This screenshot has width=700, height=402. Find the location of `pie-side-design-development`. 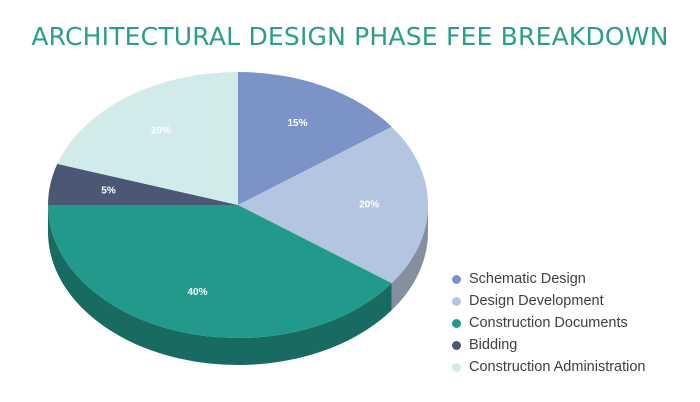

pie-side-design-development is located at coordinates (409, 258).